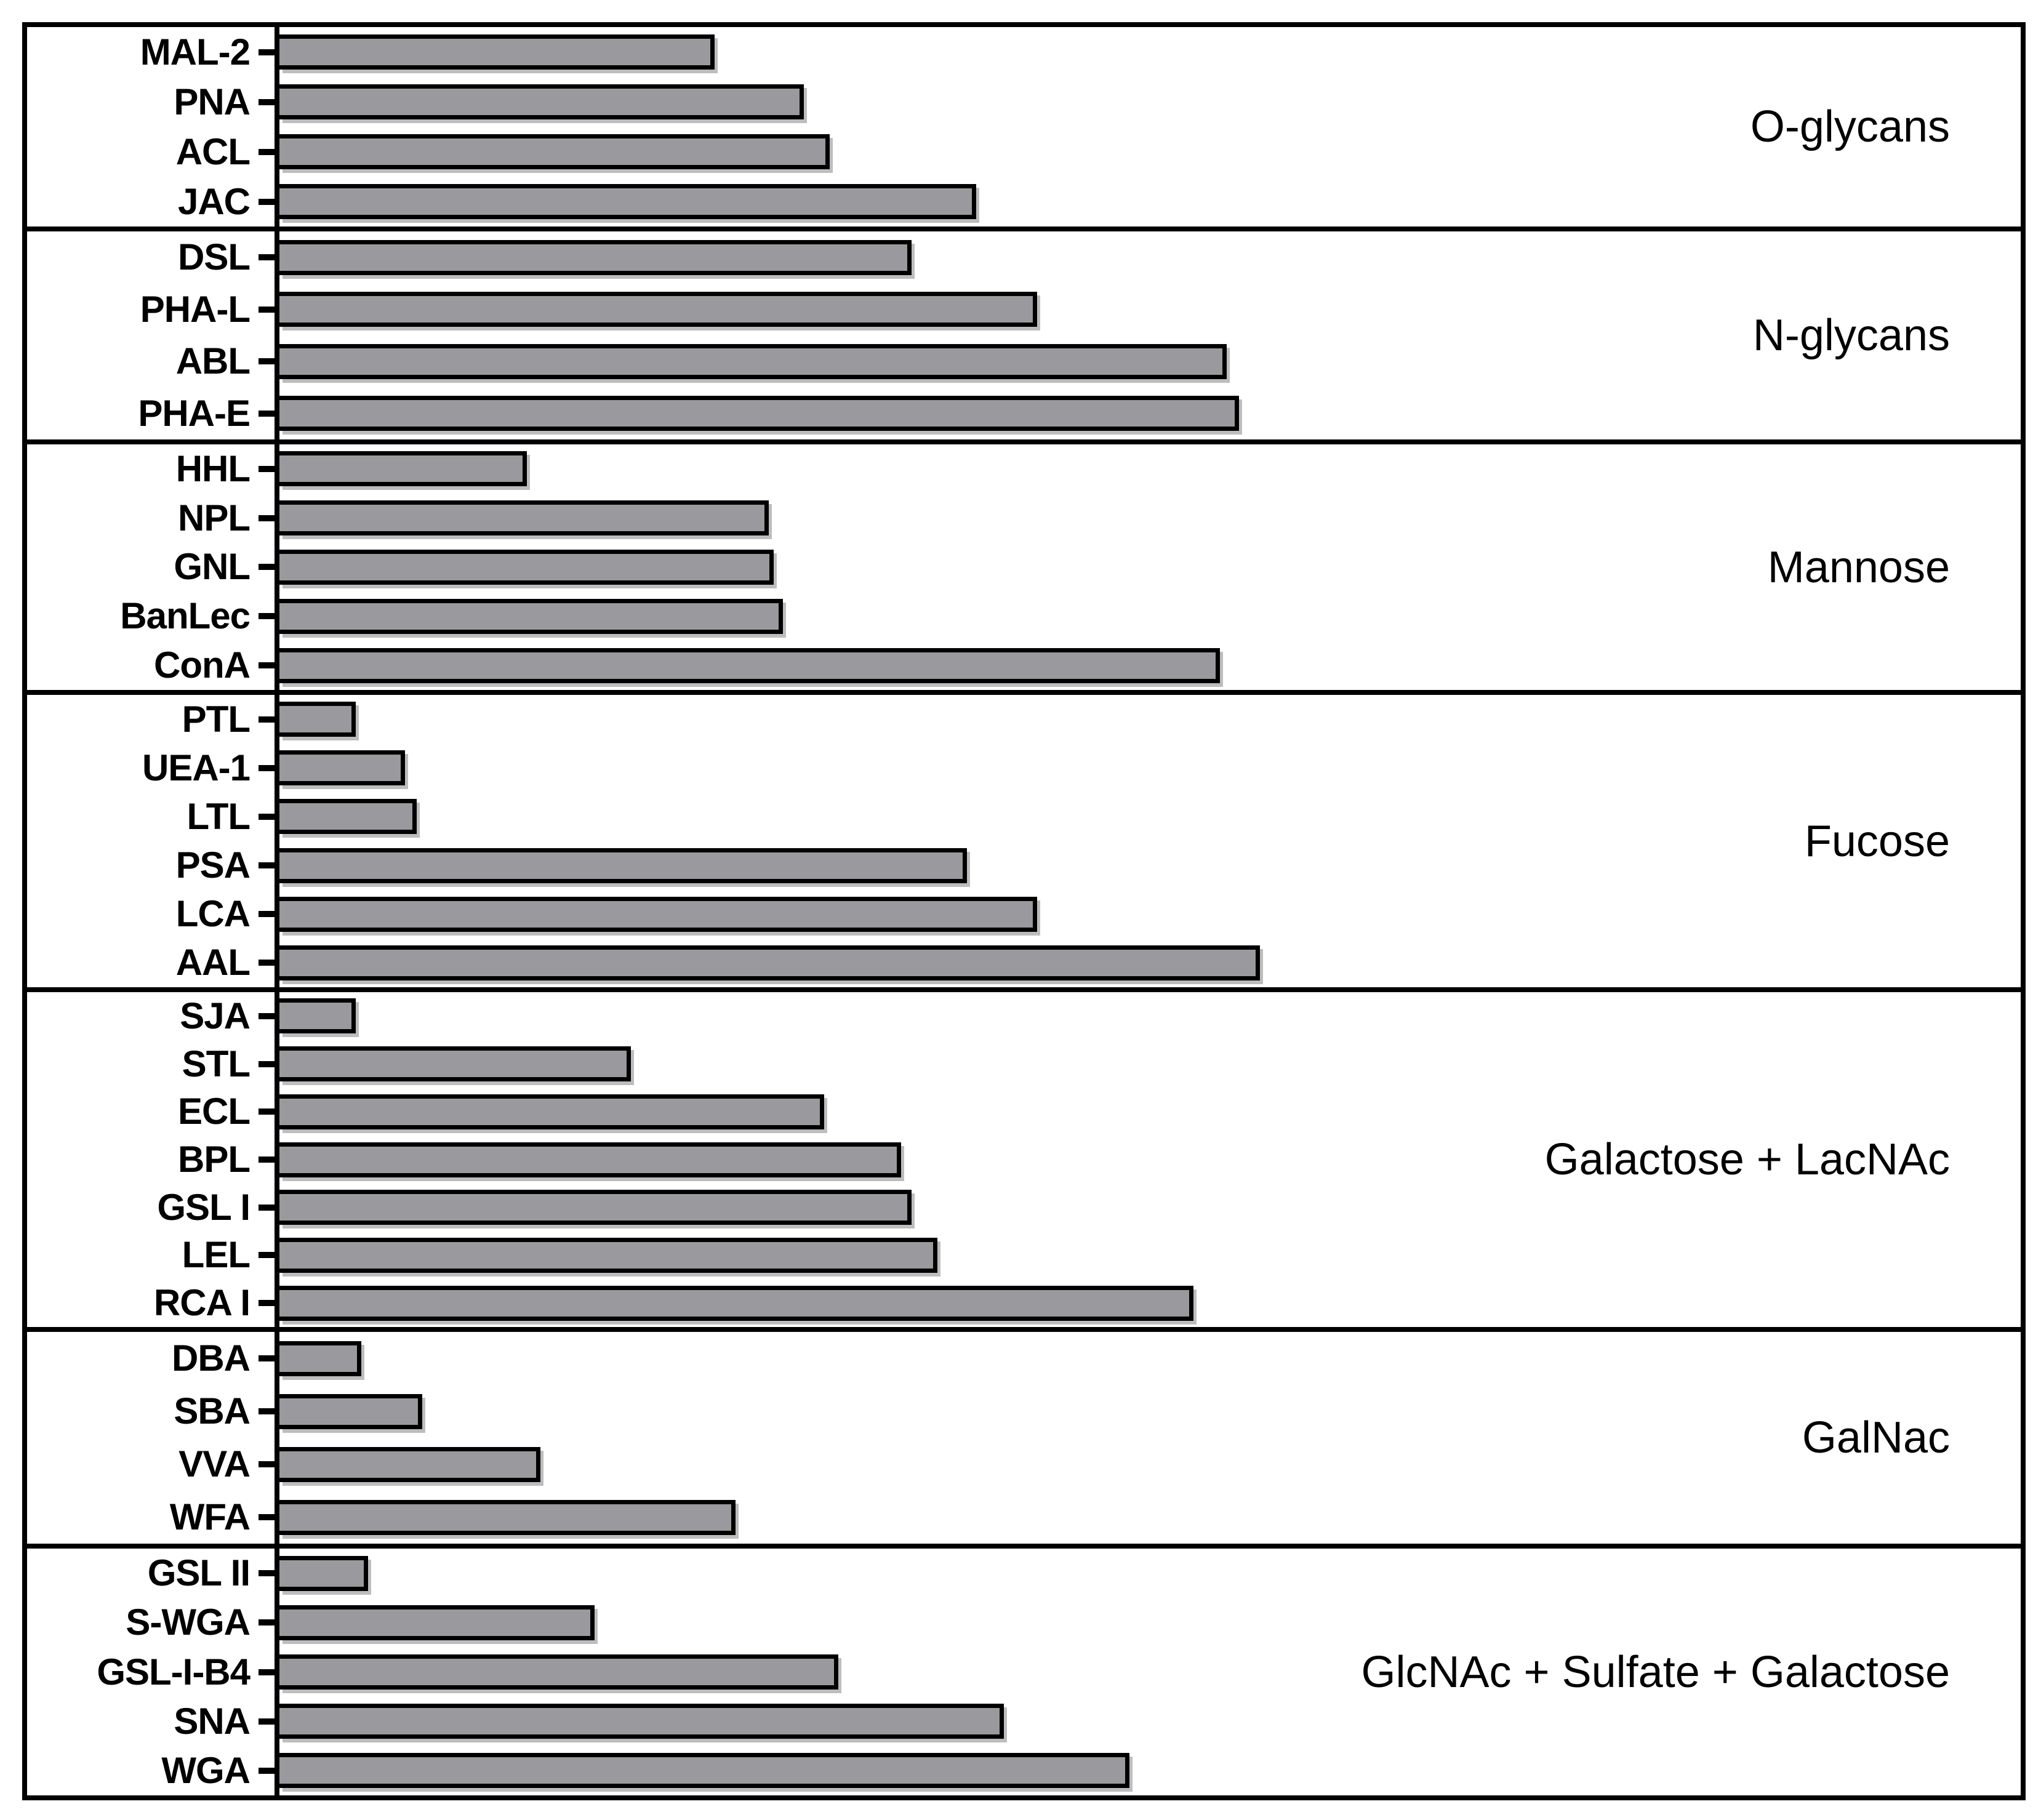 Image resolution: width=2041 pixels, height=1820 pixels. Describe the element at coordinates (213, 361) in the screenshot. I see `y-axis-label: ABL` at that location.